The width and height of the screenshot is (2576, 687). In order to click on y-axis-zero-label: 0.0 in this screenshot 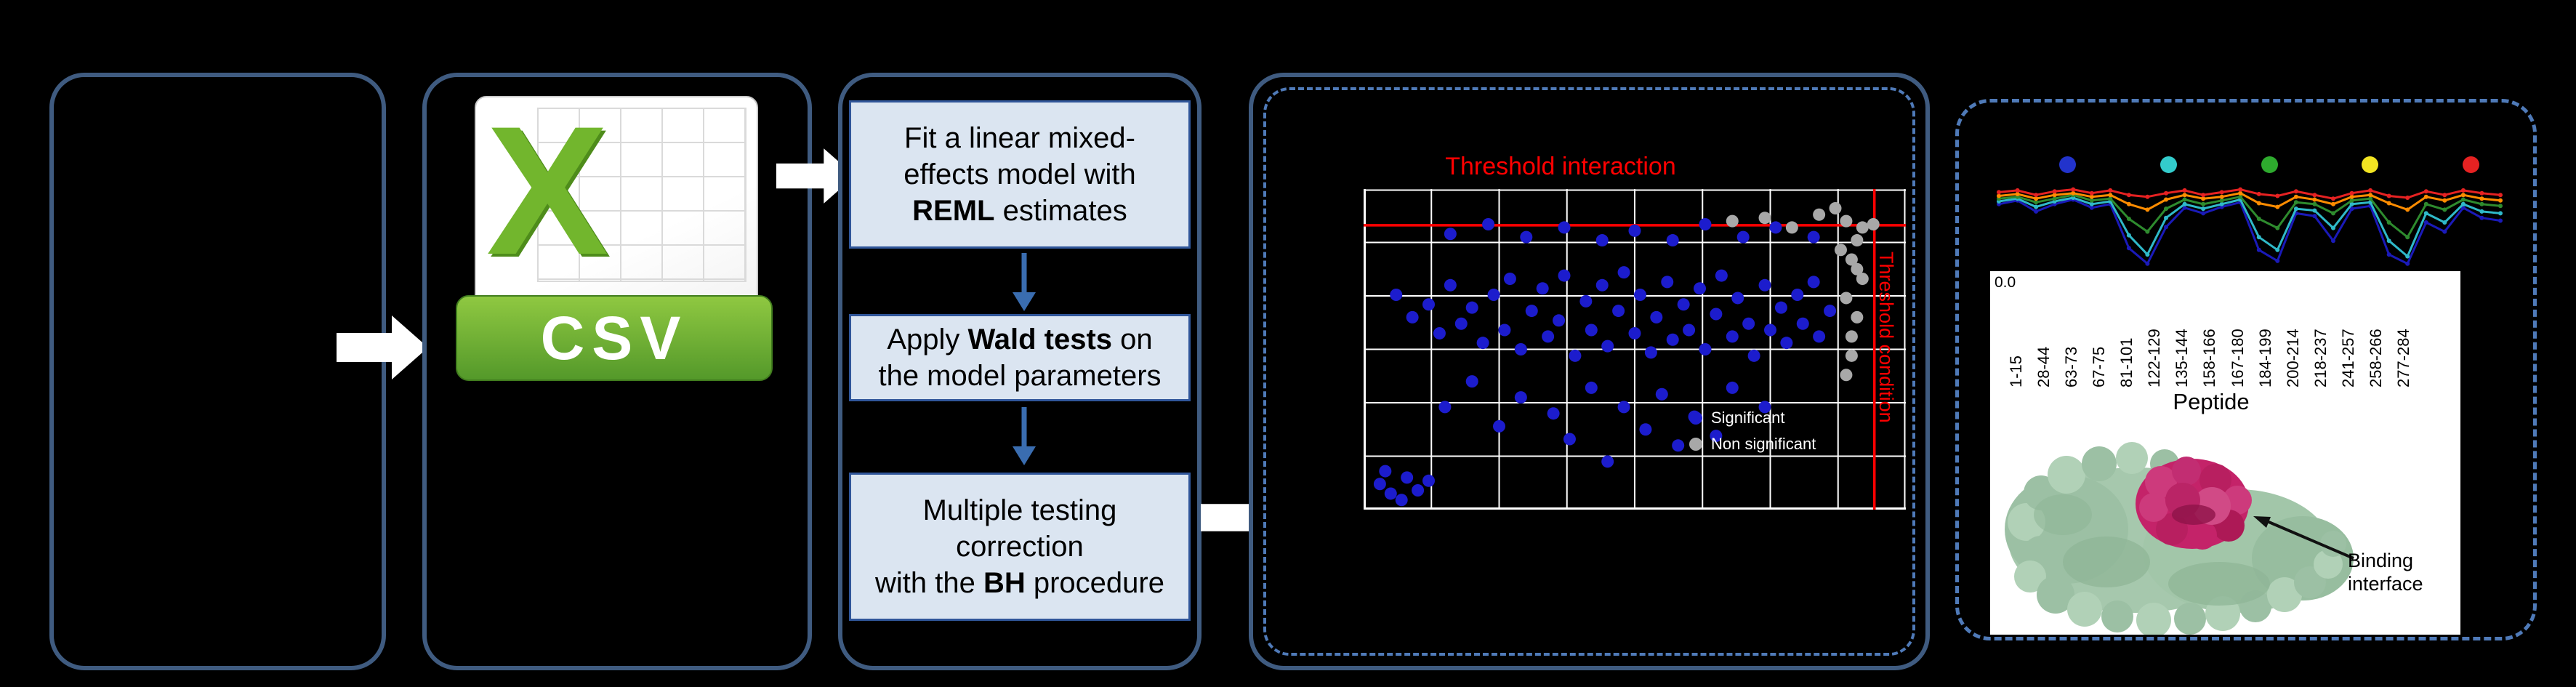, I will do `click(2005, 282)`.